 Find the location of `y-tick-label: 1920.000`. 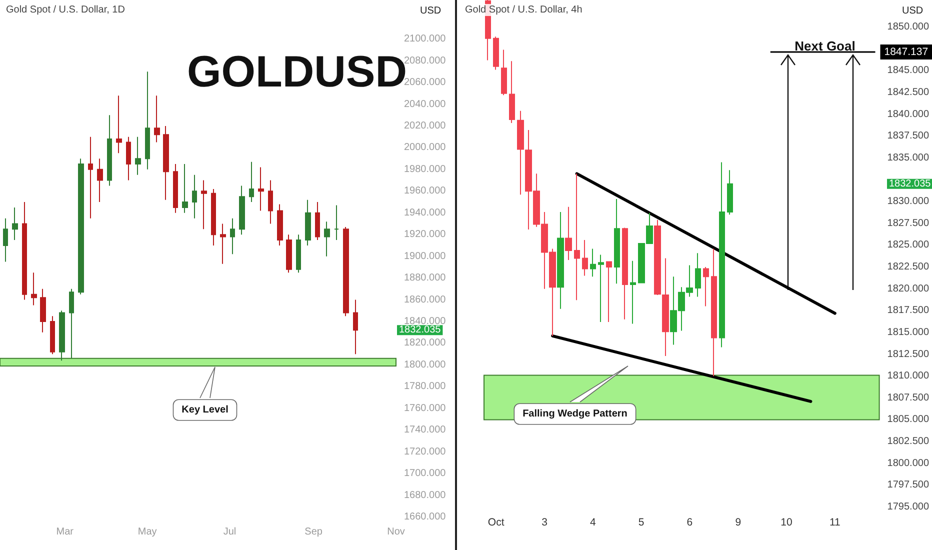

y-tick-label: 1920.000 is located at coordinates (425, 234).